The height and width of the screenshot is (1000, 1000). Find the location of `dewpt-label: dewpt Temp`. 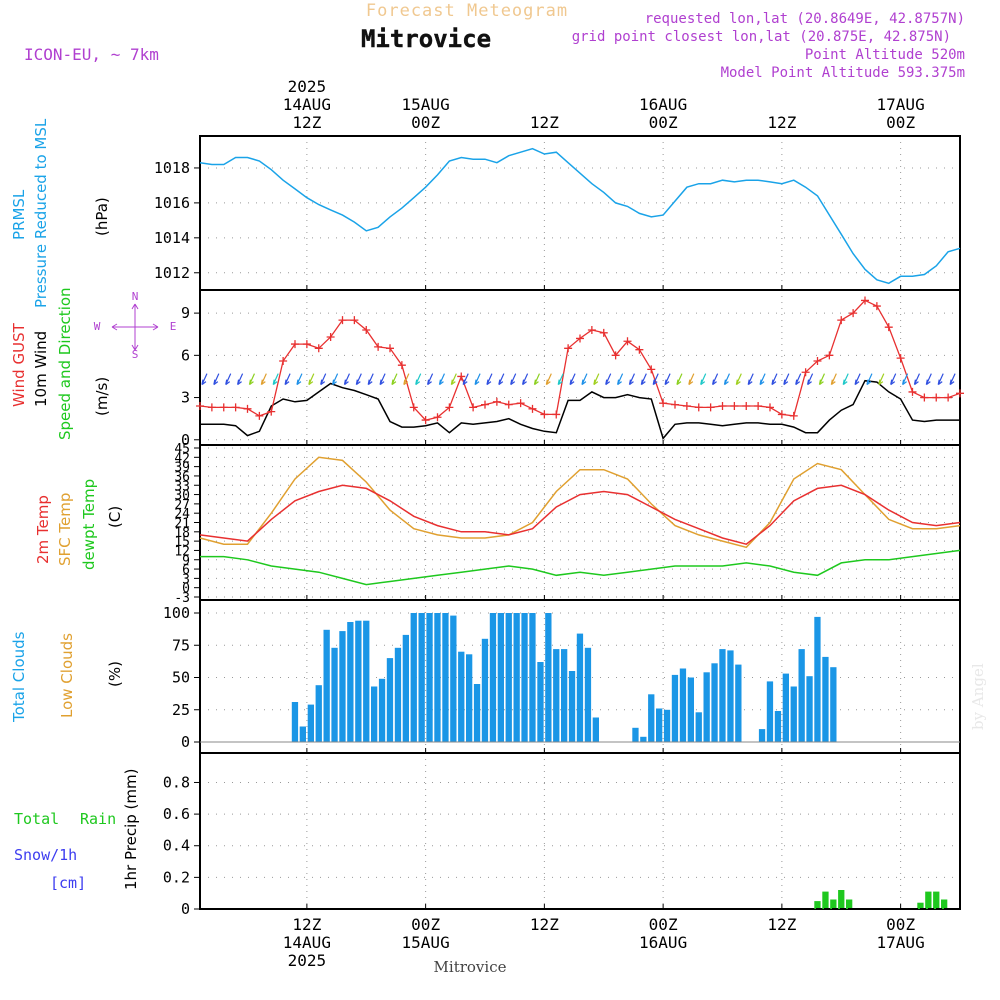

dewpt-label: dewpt Temp is located at coordinates (89, 524).